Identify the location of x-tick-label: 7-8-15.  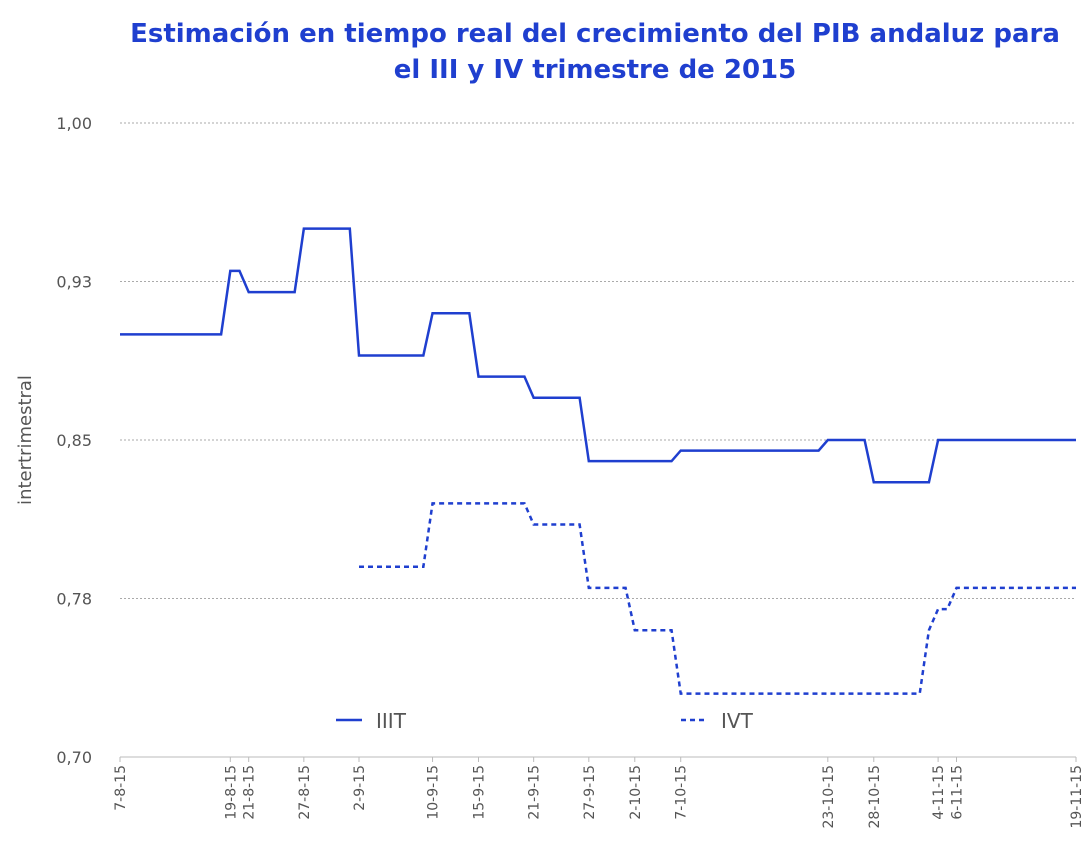
(121, 788).